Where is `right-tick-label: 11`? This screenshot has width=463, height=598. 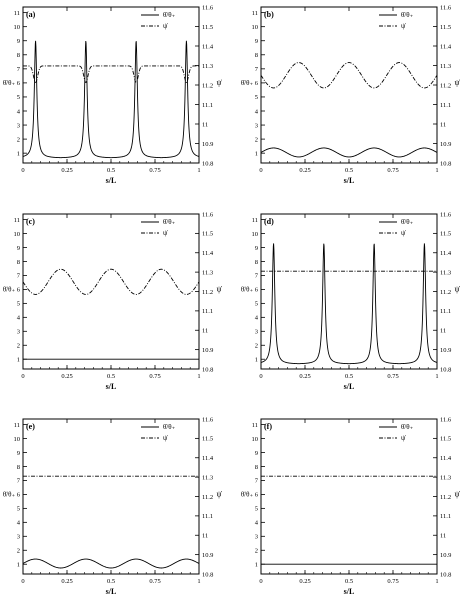 right-tick-label: 11 is located at coordinates (205, 331).